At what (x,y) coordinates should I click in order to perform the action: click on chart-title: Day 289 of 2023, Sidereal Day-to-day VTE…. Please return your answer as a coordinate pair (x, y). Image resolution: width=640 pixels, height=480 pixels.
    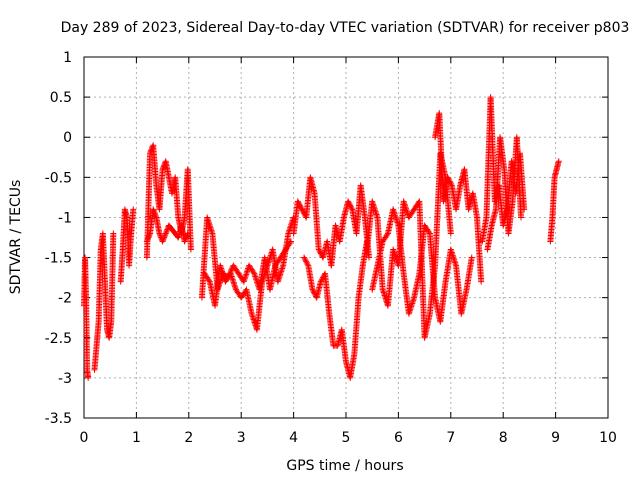
    Looking at the image, I should click on (345, 28).